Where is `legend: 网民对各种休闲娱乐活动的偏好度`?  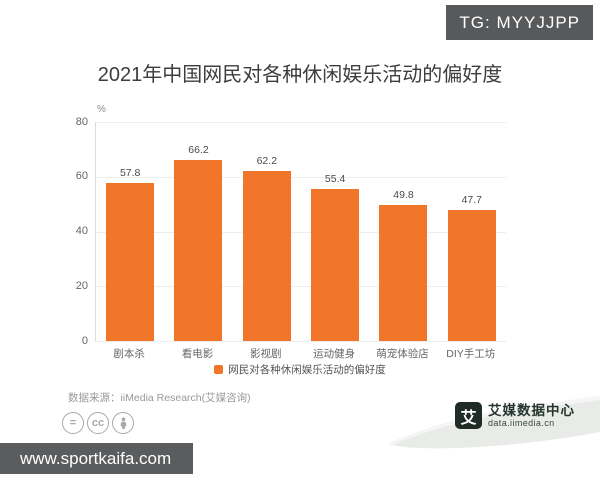 legend: 网民对各种休闲娱乐活动的偏好度 is located at coordinates (300, 369).